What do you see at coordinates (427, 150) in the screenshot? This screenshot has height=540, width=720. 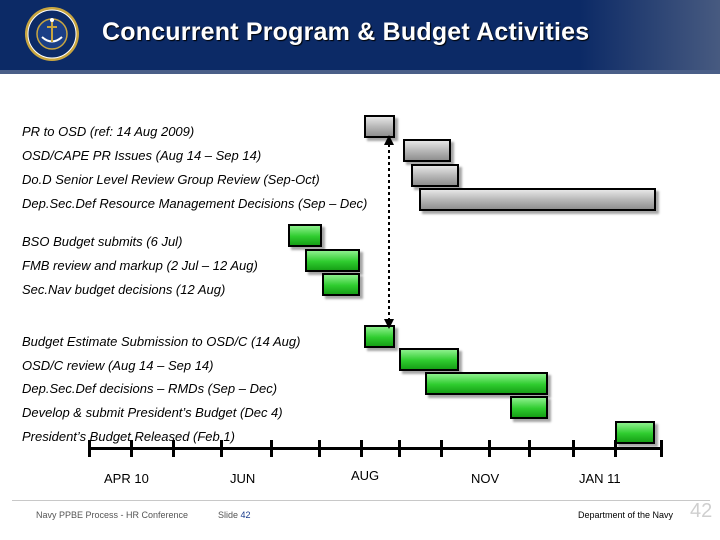 I see `gantt-bar-osd-cape-issues` at bounding box center [427, 150].